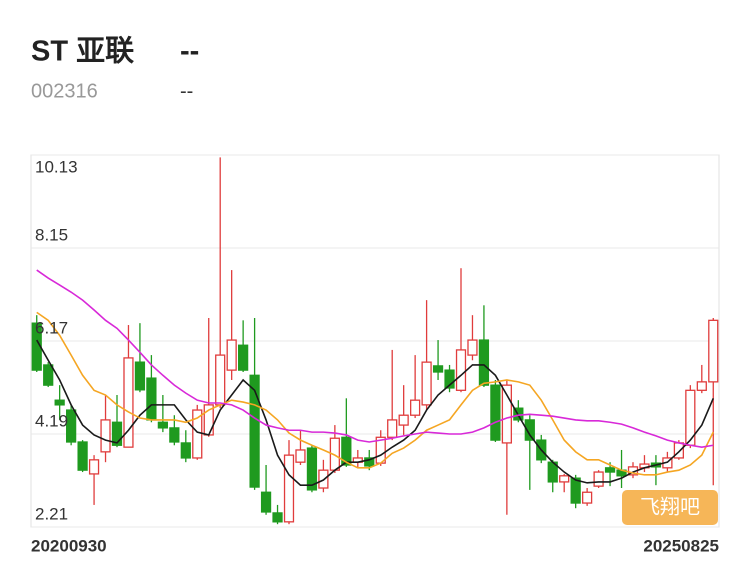  Describe the element at coordinates (82, 51) in the screenshot. I see `stock-name: ST 亚联` at that location.